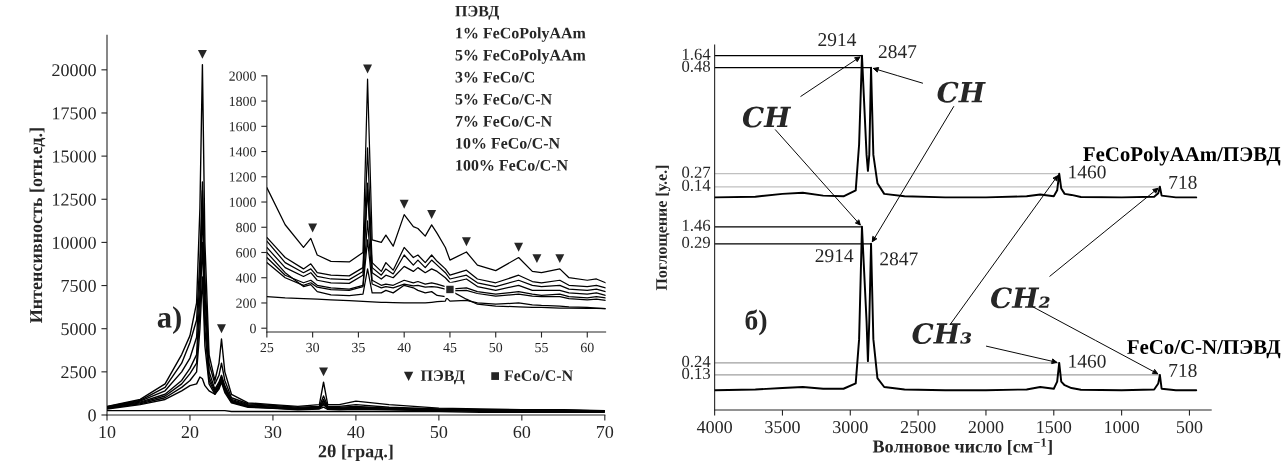 The image size is (1283, 474). Describe the element at coordinates (74, 199) in the screenshot. I see `y-tick-label: 12500` at that location.